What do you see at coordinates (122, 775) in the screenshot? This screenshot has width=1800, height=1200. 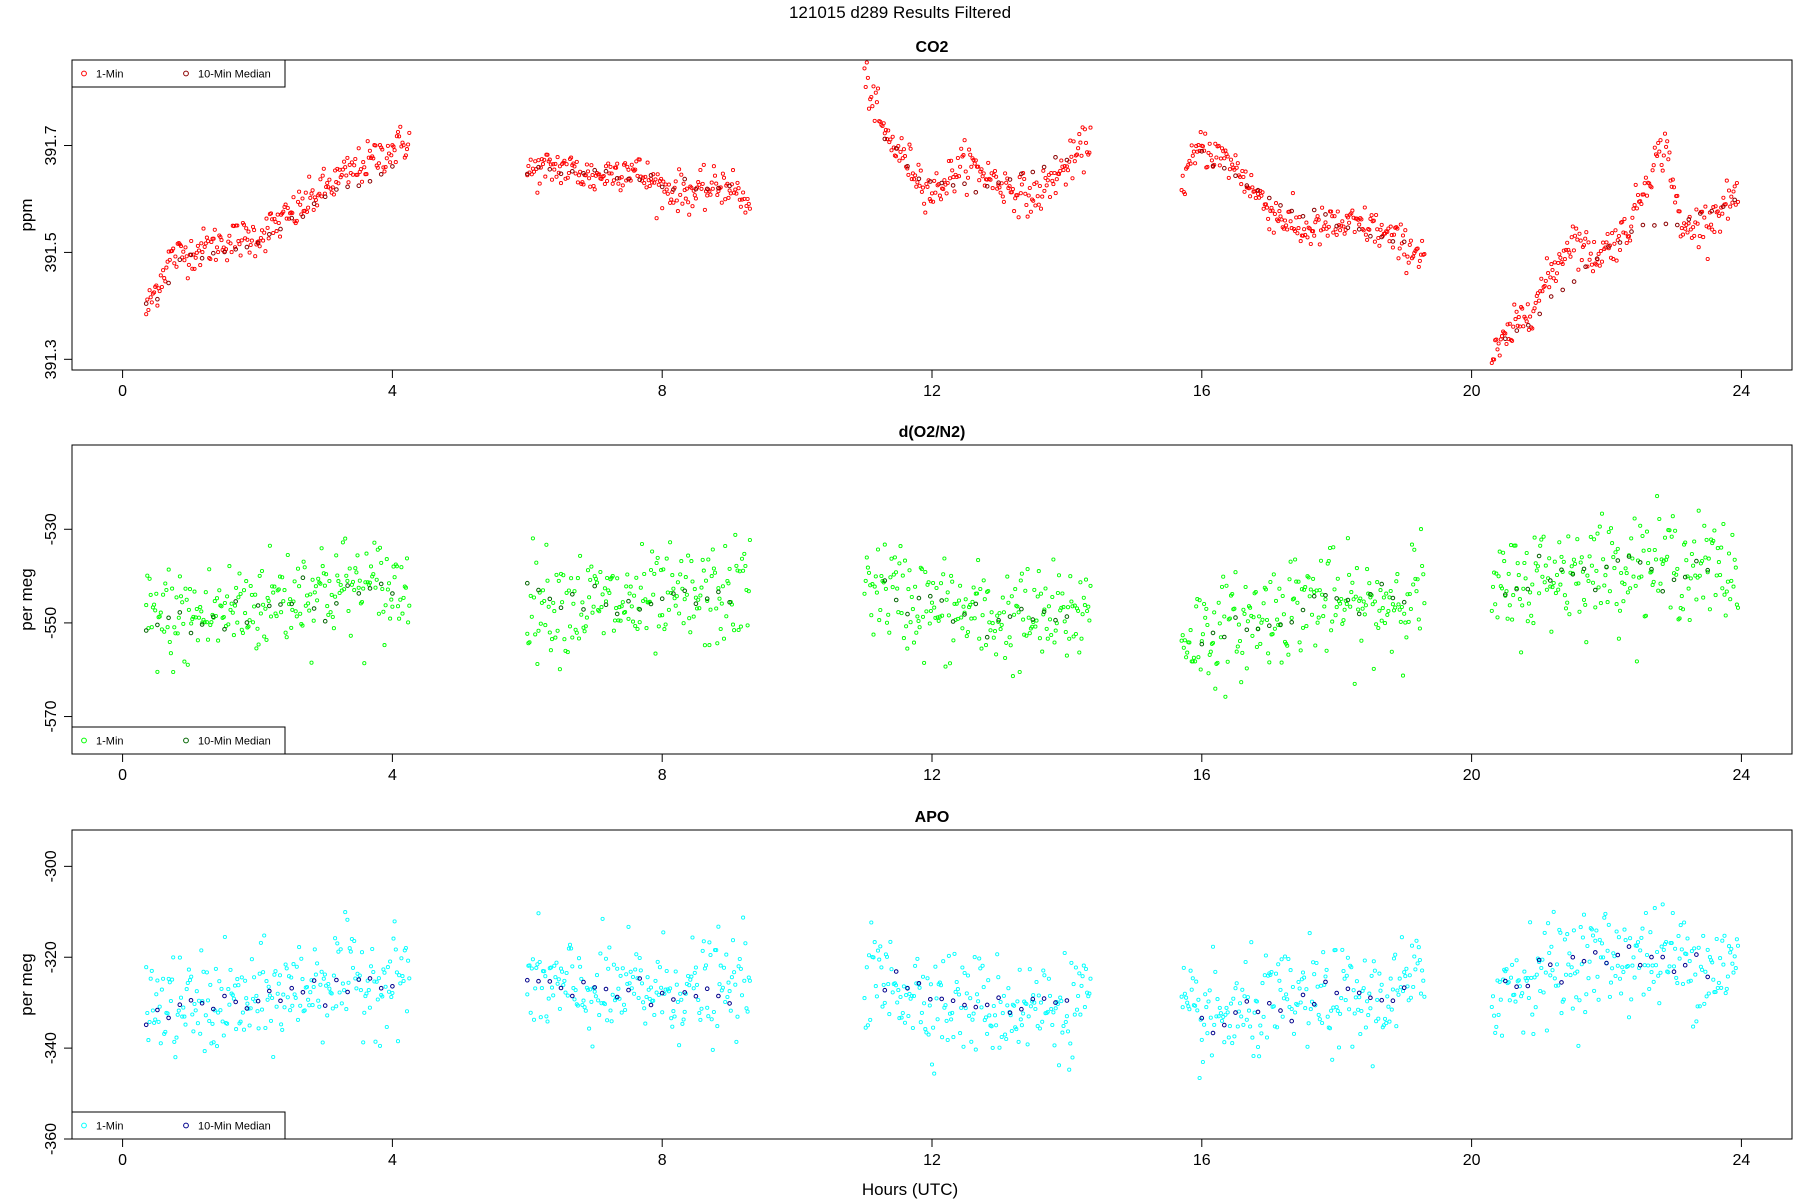 I see `x-tick-label: 0` at bounding box center [122, 775].